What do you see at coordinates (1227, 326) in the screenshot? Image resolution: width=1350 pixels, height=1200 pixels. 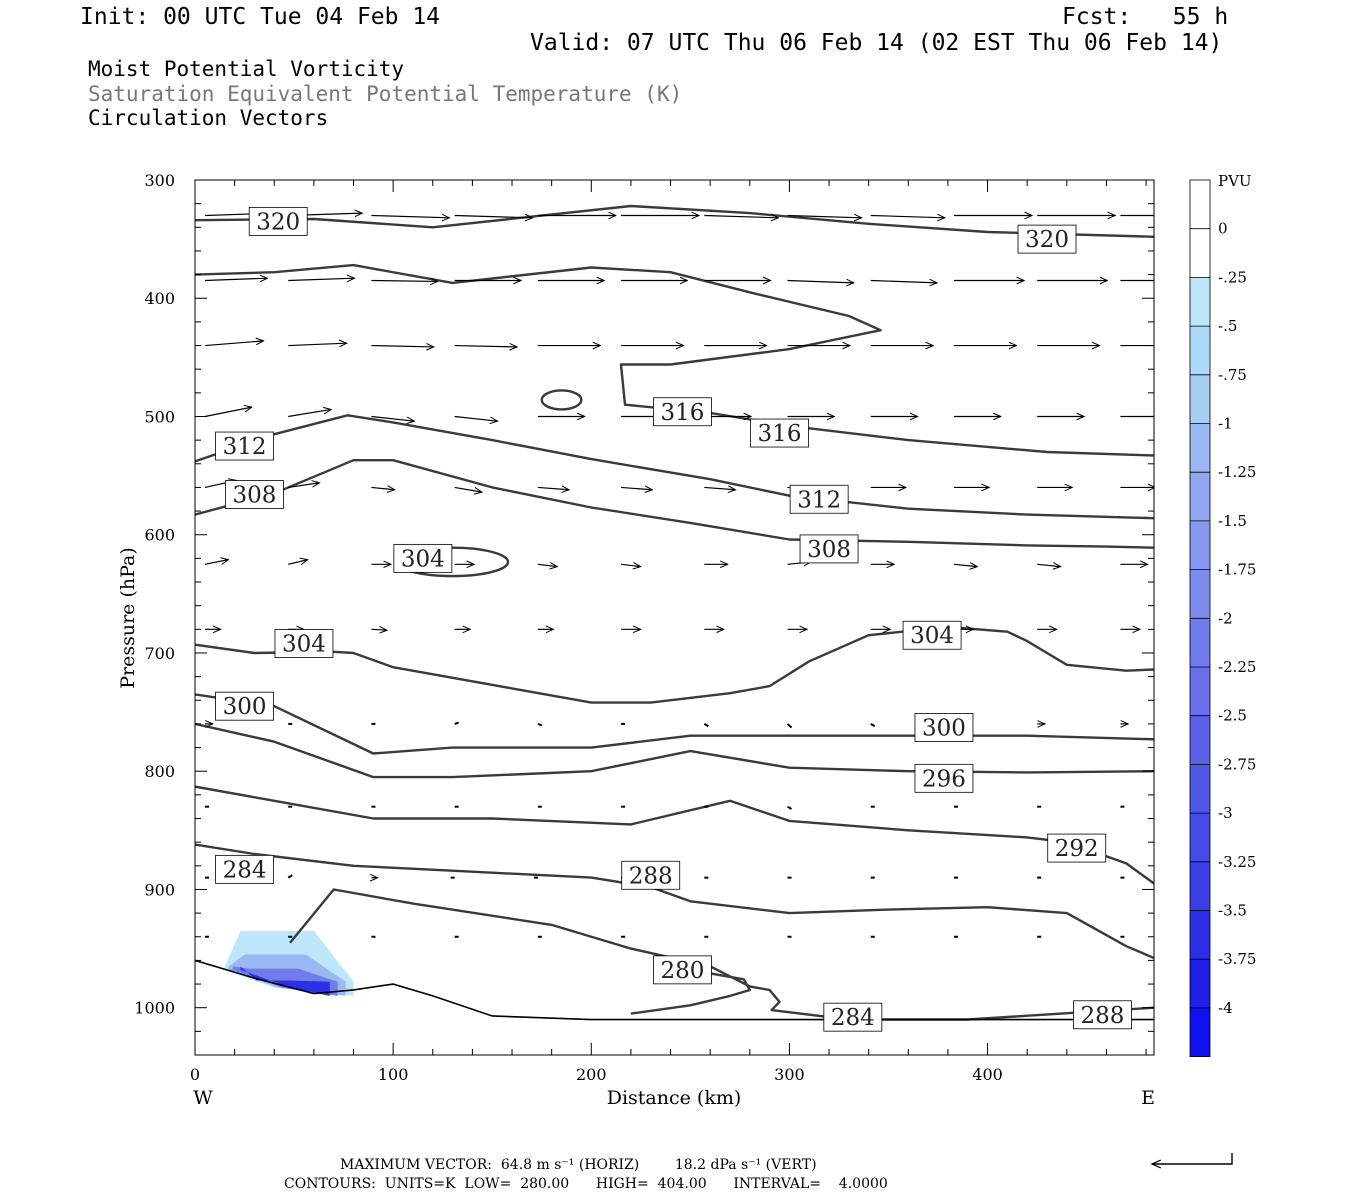 I see `colorbar-label: -.5` at bounding box center [1227, 326].